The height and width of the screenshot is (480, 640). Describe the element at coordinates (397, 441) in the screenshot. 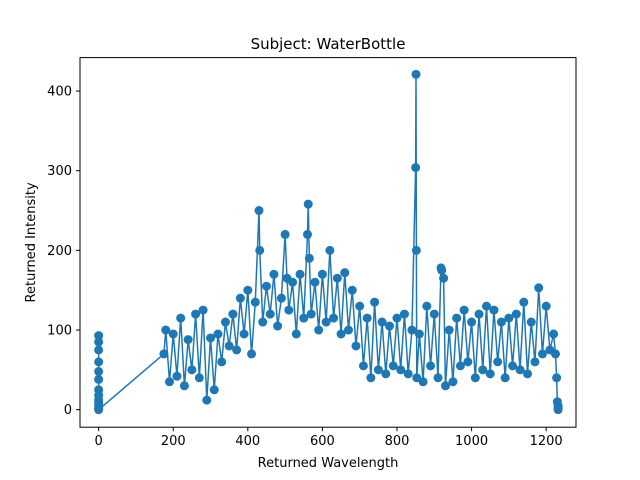

I see `x-tick-label: 800` at that location.